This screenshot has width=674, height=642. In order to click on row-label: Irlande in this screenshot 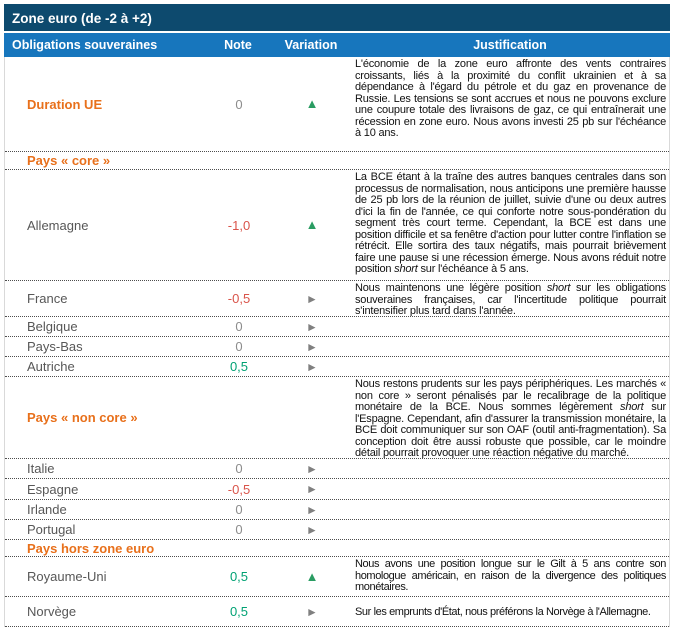, I will do `click(47, 509)`.